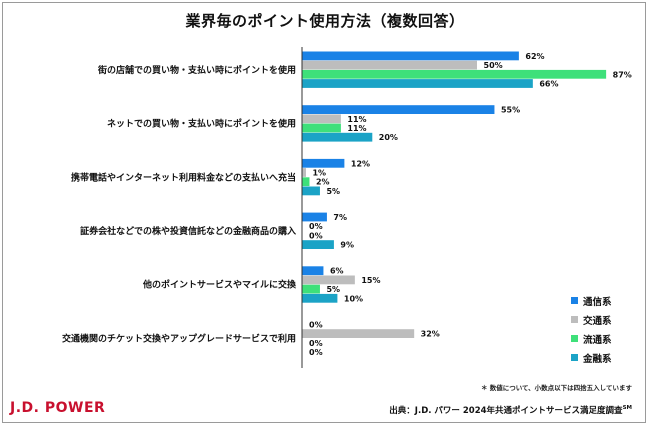  What do you see at coordinates (219, 285) in the screenshot?
I see `category-label: 他のポイントサービスやマイルに交換` at bounding box center [219, 285].